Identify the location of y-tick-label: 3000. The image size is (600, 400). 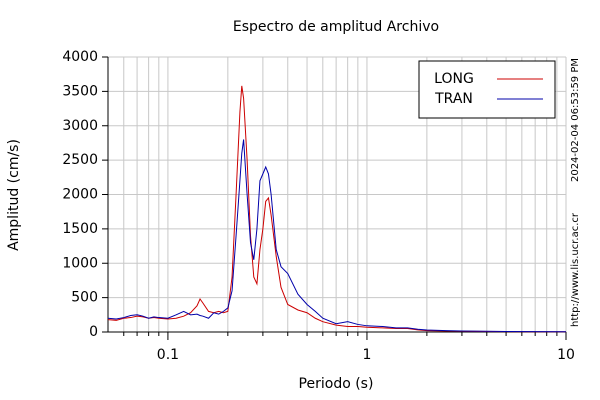
(80, 126).